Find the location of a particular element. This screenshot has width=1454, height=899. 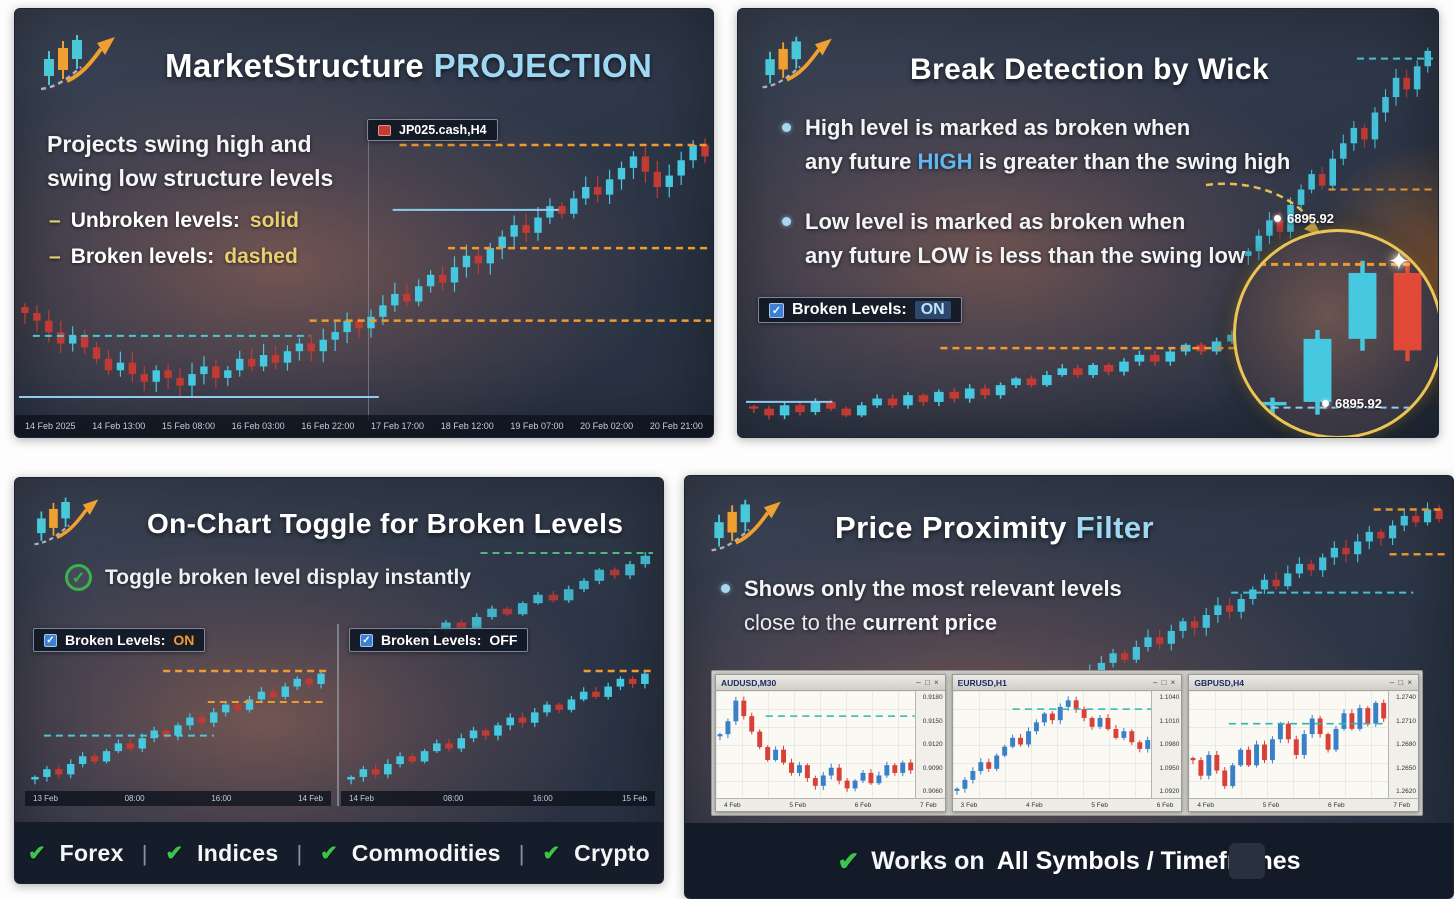

broken-levels-off-toggle: ✓ Broken Levels: OFF is located at coordinates (439, 640).